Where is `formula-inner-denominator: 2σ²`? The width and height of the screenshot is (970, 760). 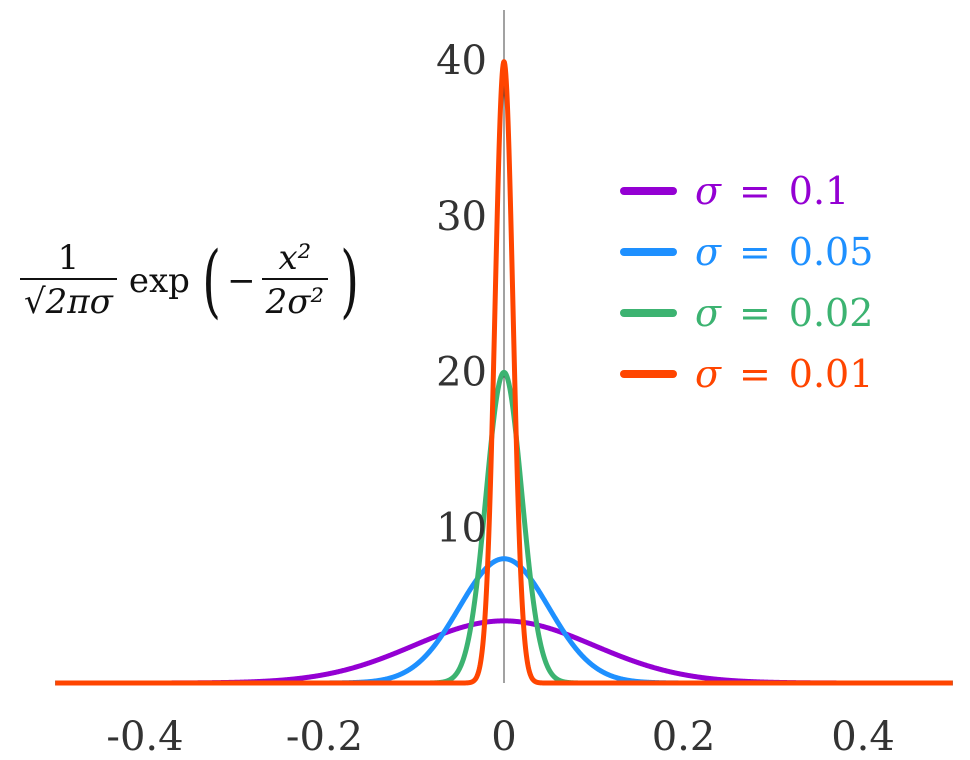
formula-inner-denominator: 2σ² is located at coordinates (295, 301).